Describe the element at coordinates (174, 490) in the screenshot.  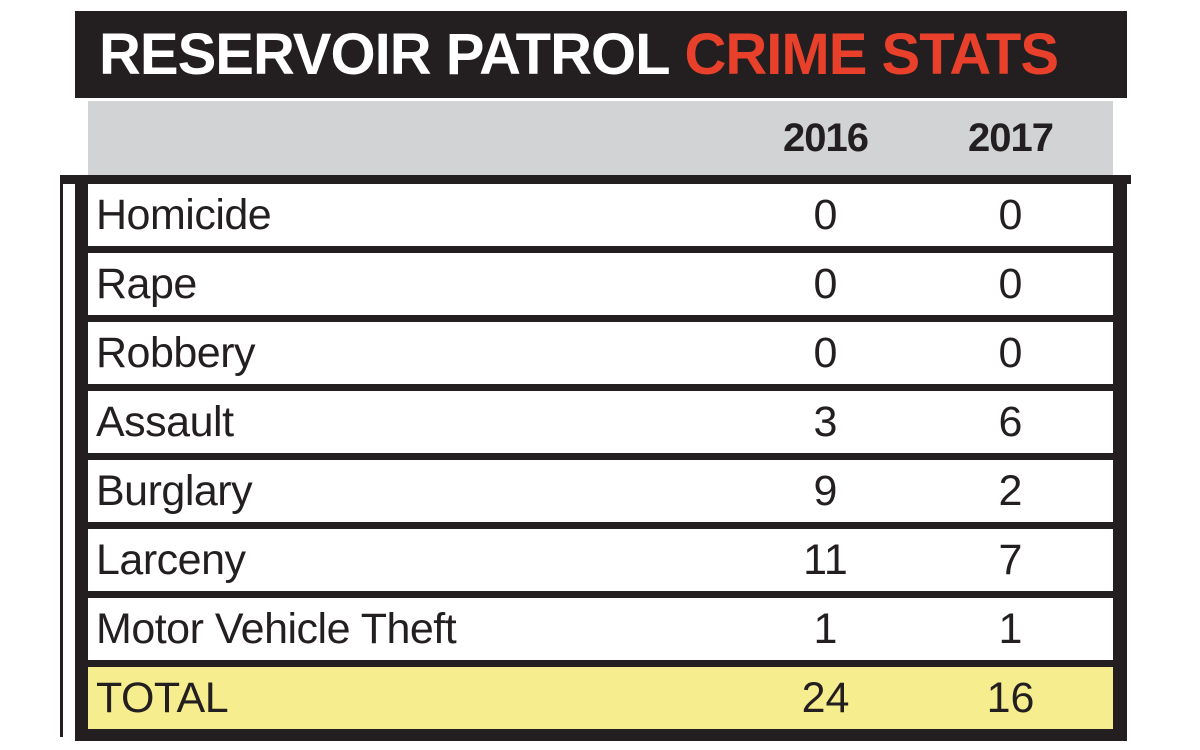
I see `row-label: Burglary` at that location.